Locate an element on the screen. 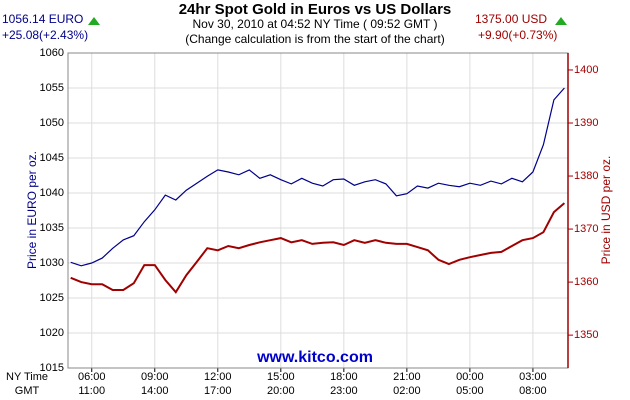  y-tick-label: 1055 is located at coordinates (52, 88).